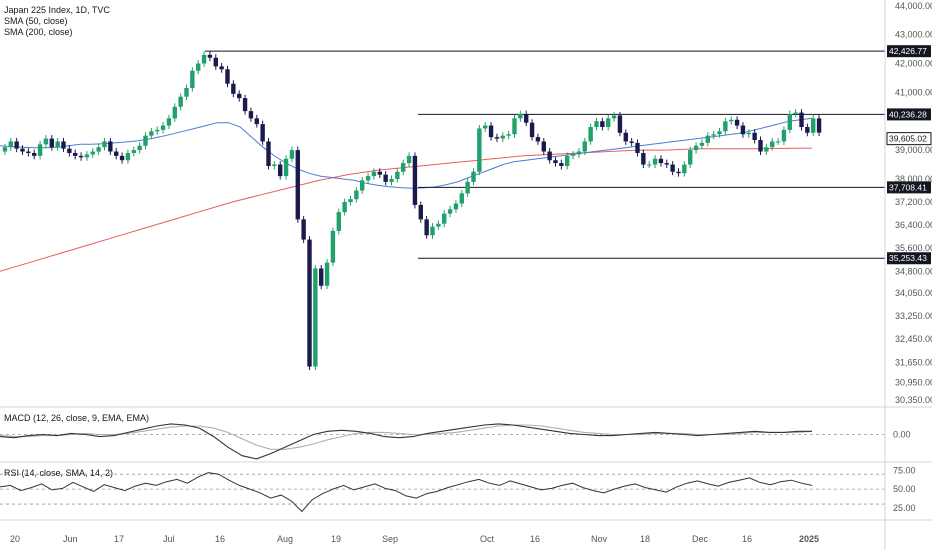 The width and height of the screenshot is (932, 550). What do you see at coordinates (15, 539) in the screenshot?
I see `time-tick-label: 20` at bounding box center [15, 539].